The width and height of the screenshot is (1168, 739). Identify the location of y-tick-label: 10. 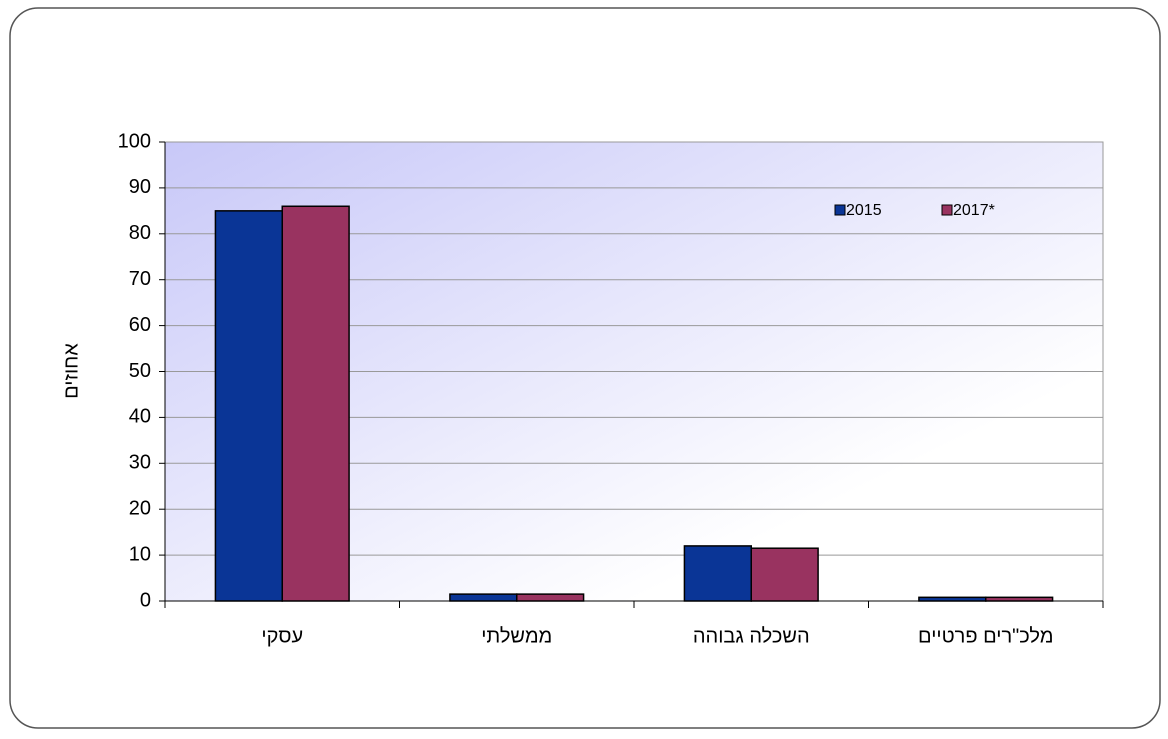
(140, 554).